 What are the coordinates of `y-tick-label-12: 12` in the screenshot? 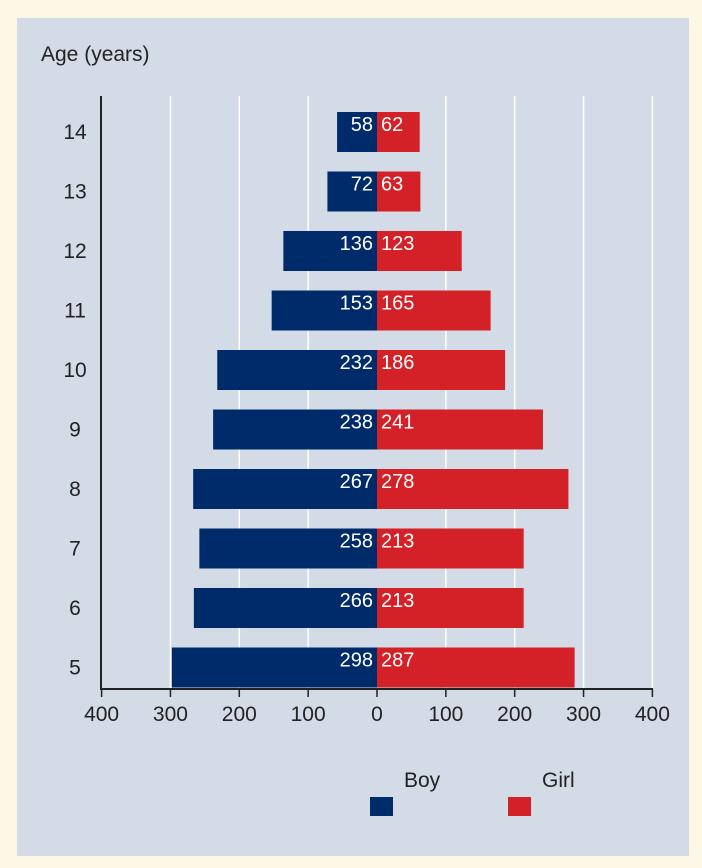 It's located at (74, 251).